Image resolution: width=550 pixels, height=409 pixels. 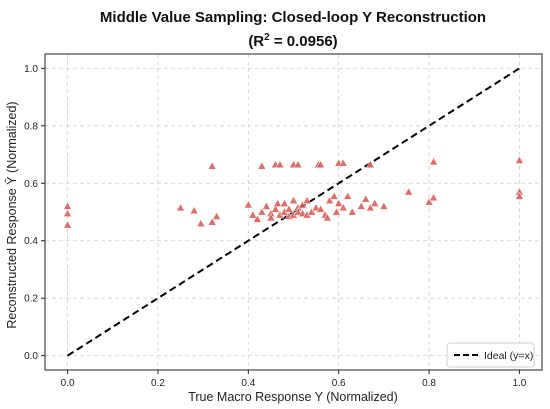 What do you see at coordinates (31, 241) in the screenshot?
I see `y-tick-label: 0.4` at bounding box center [31, 241].